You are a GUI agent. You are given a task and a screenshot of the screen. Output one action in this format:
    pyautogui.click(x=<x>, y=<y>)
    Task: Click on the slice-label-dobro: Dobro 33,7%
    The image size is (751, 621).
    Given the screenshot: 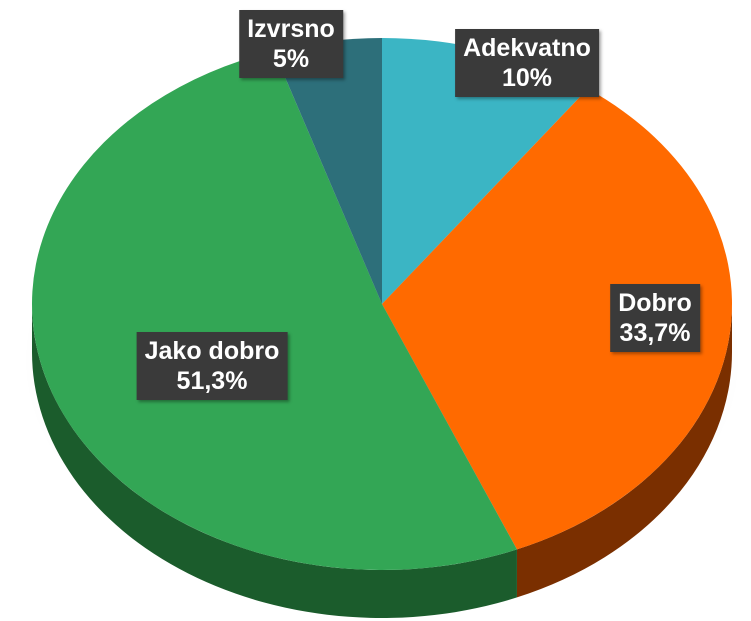 What is the action you would take?
    pyautogui.click(x=655, y=318)
    